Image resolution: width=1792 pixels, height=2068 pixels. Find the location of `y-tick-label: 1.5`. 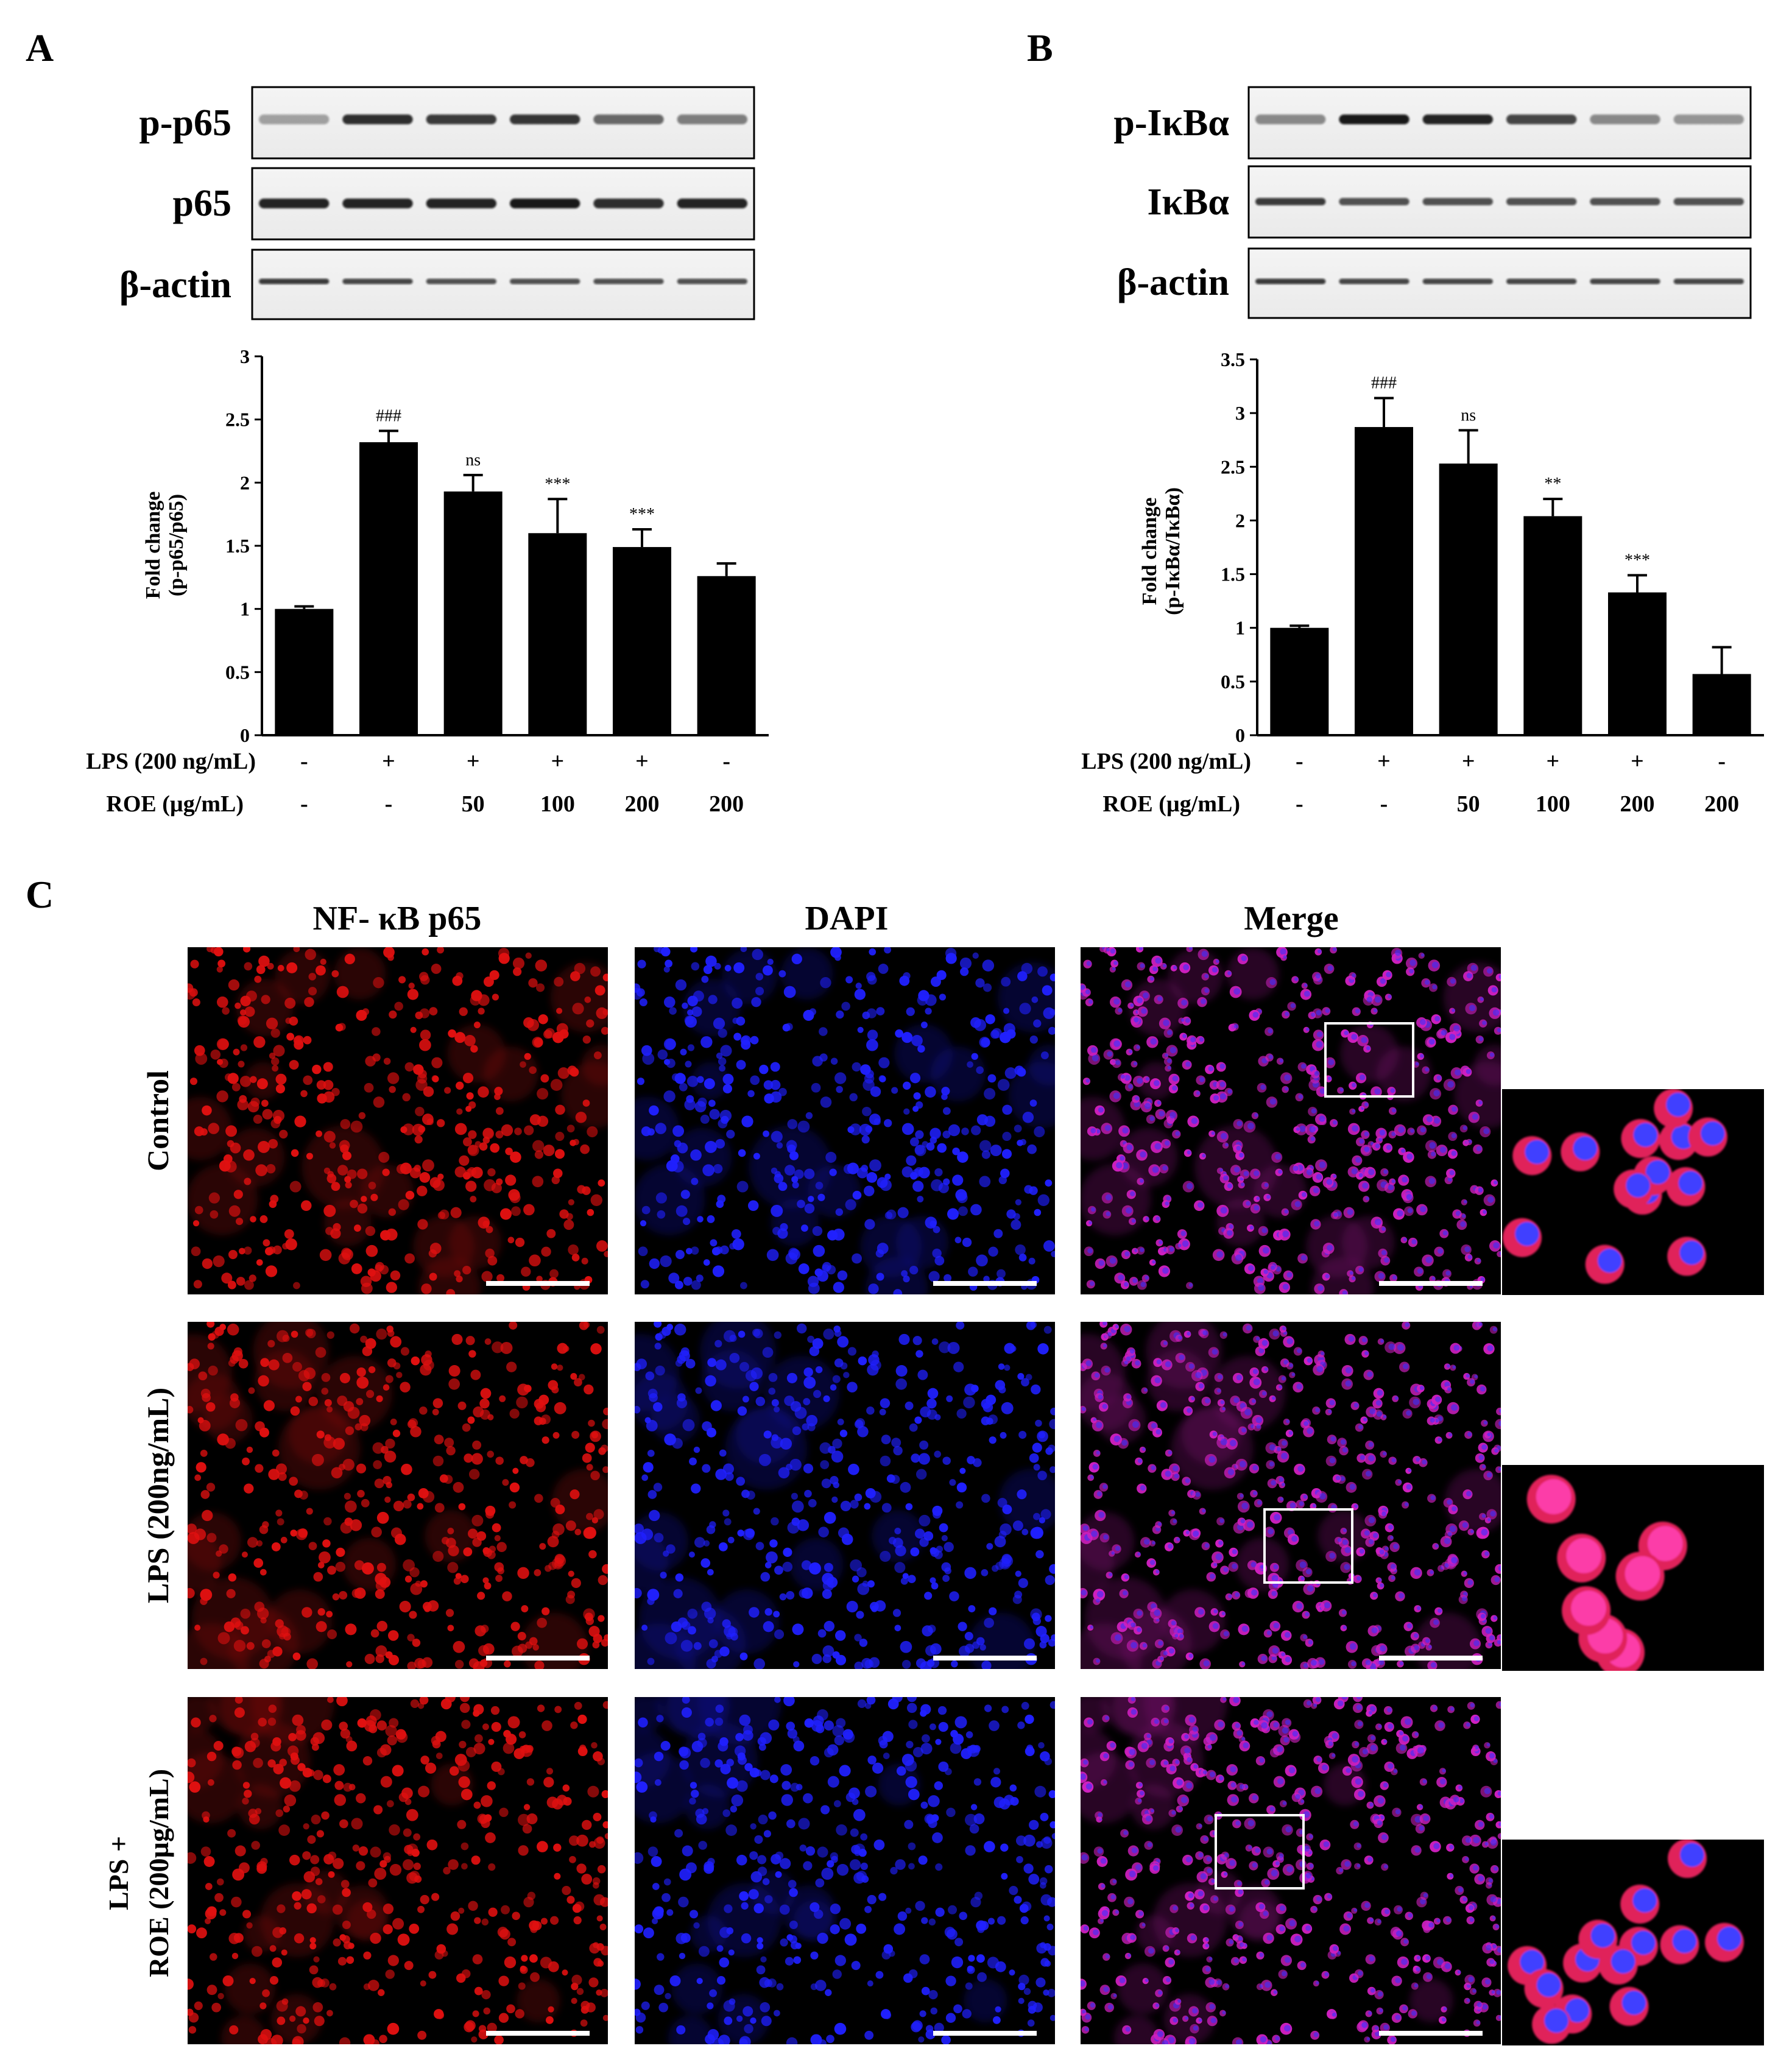

y-tick-label: 1.5 is located at coordinates (1233, 574).